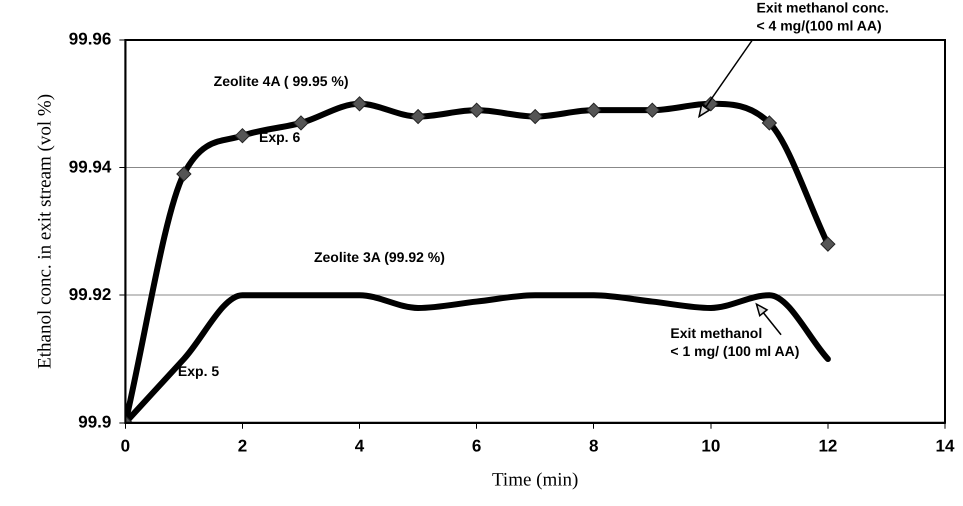 The height and width of the screenshot is (506, 963). I want to click on x-tick-label: 2, so click(243, 446).